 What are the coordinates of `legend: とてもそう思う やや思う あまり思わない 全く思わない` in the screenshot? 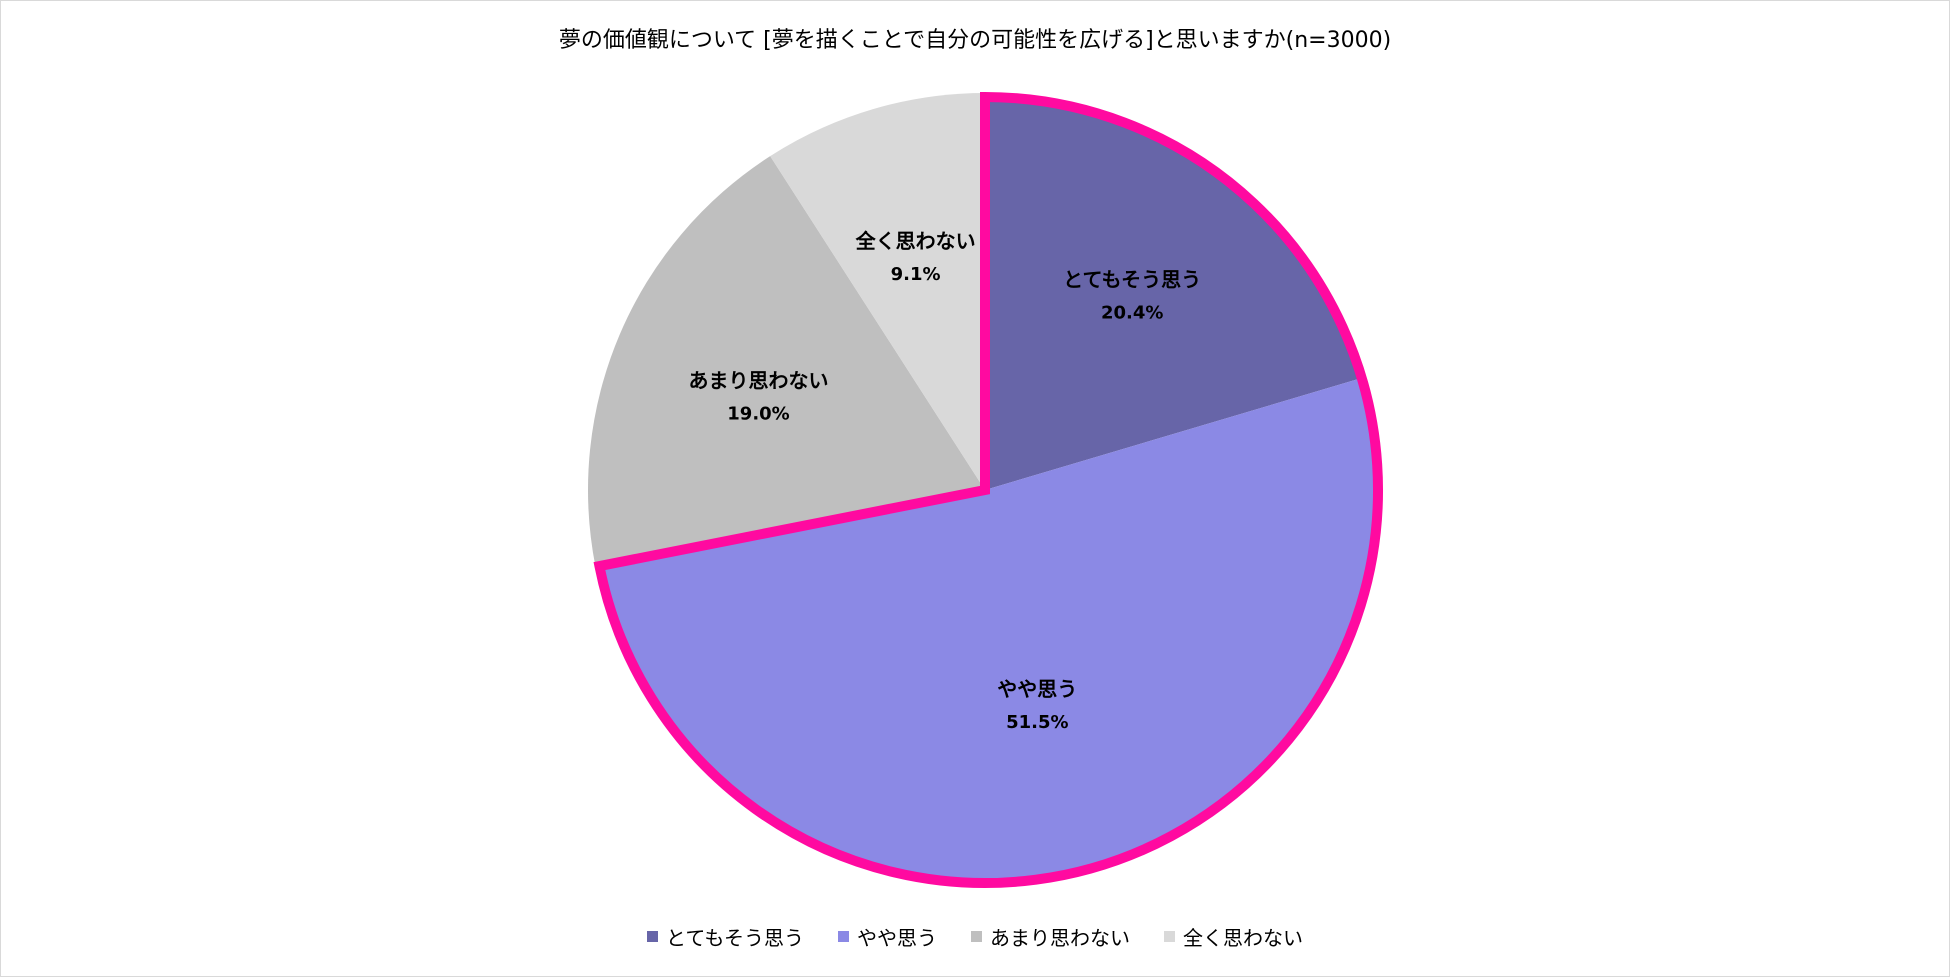 It's located at (975, 936).